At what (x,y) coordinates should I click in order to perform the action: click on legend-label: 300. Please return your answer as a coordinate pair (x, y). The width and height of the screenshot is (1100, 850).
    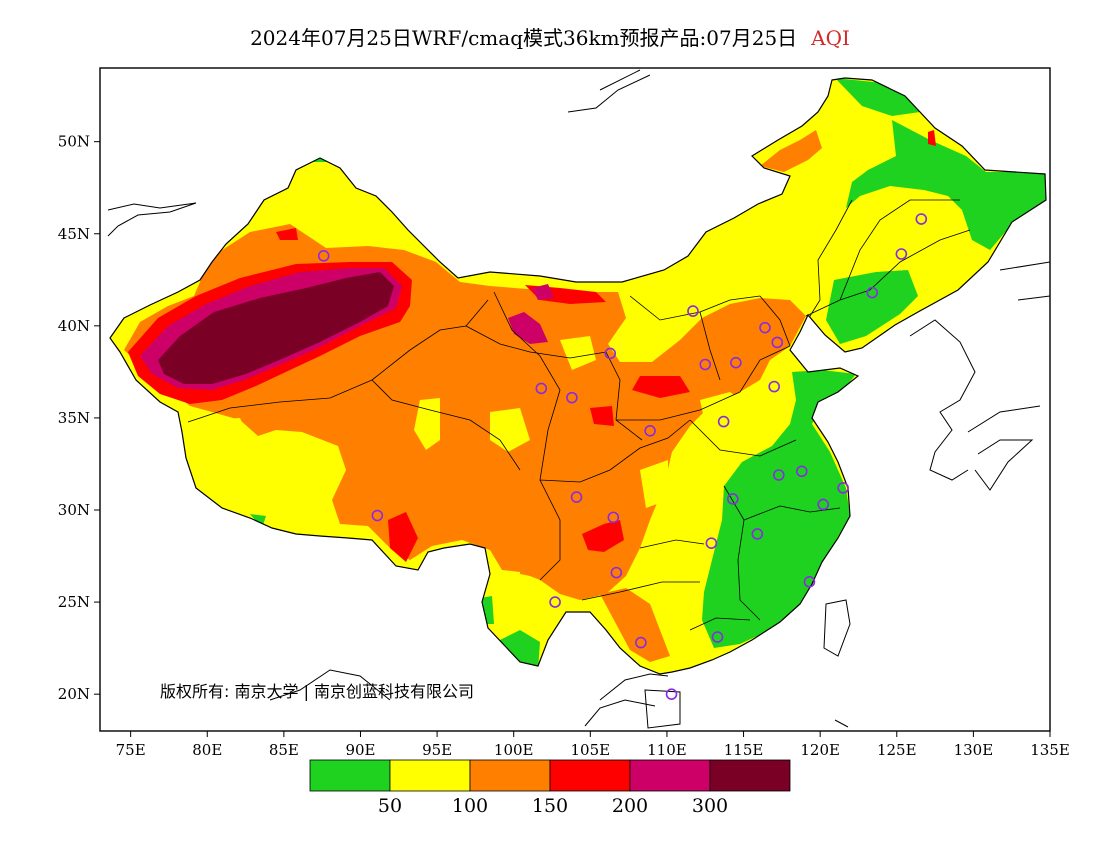
    Looking at the image, I should click on (710, 806).